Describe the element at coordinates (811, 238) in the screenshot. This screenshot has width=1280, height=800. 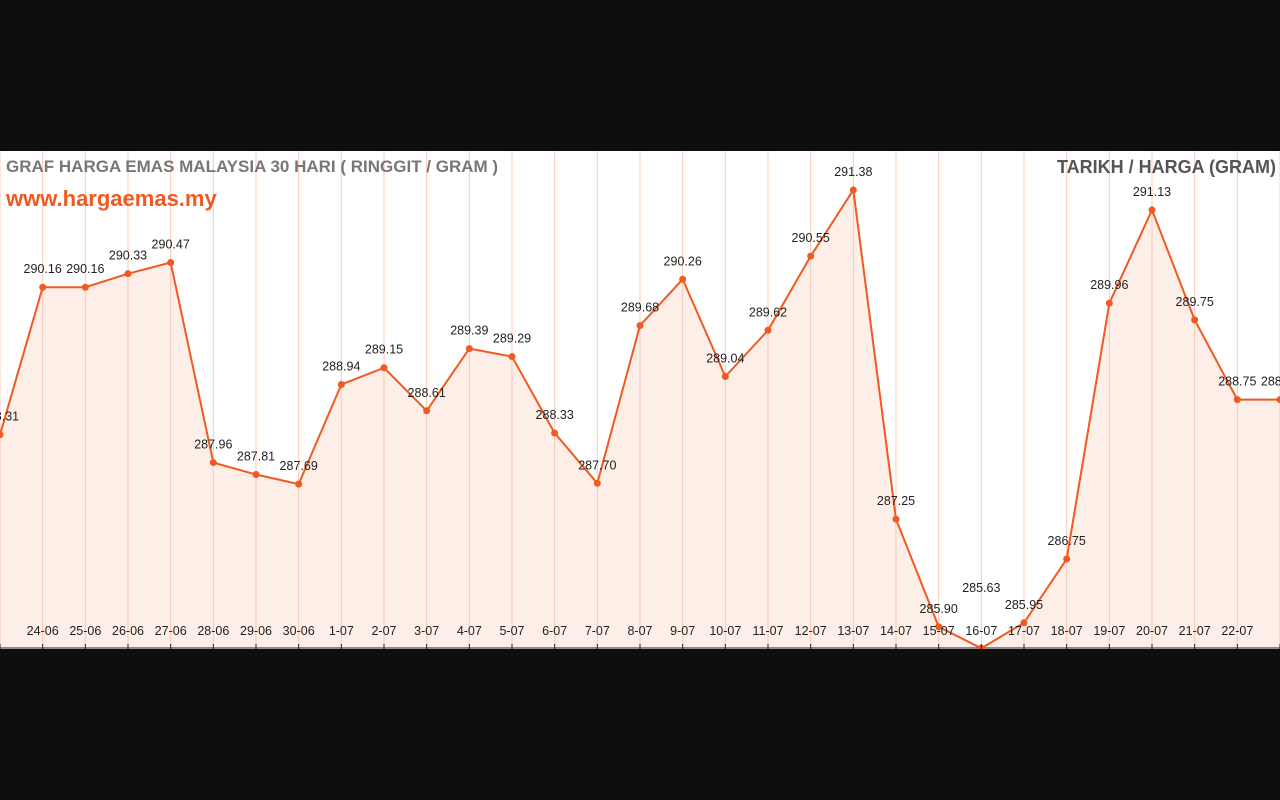
I see `data-label: 290.55` at that location.